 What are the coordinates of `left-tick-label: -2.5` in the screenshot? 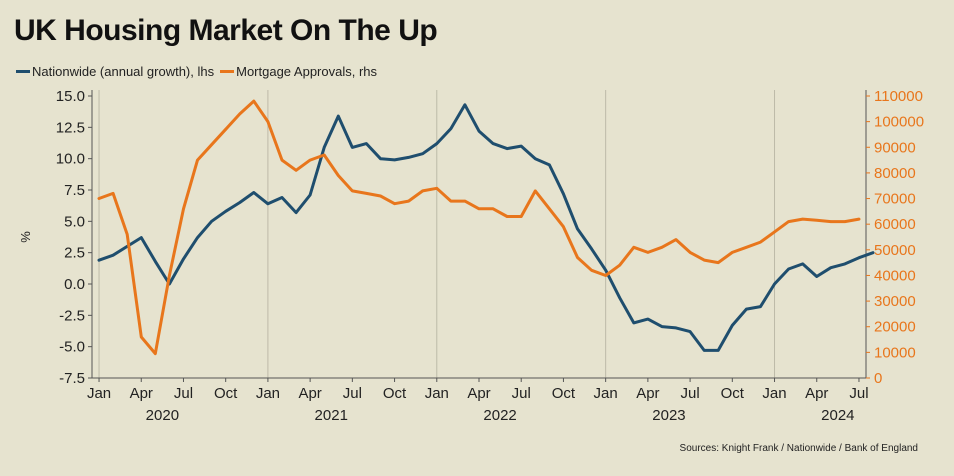 It's located at (72, 315).